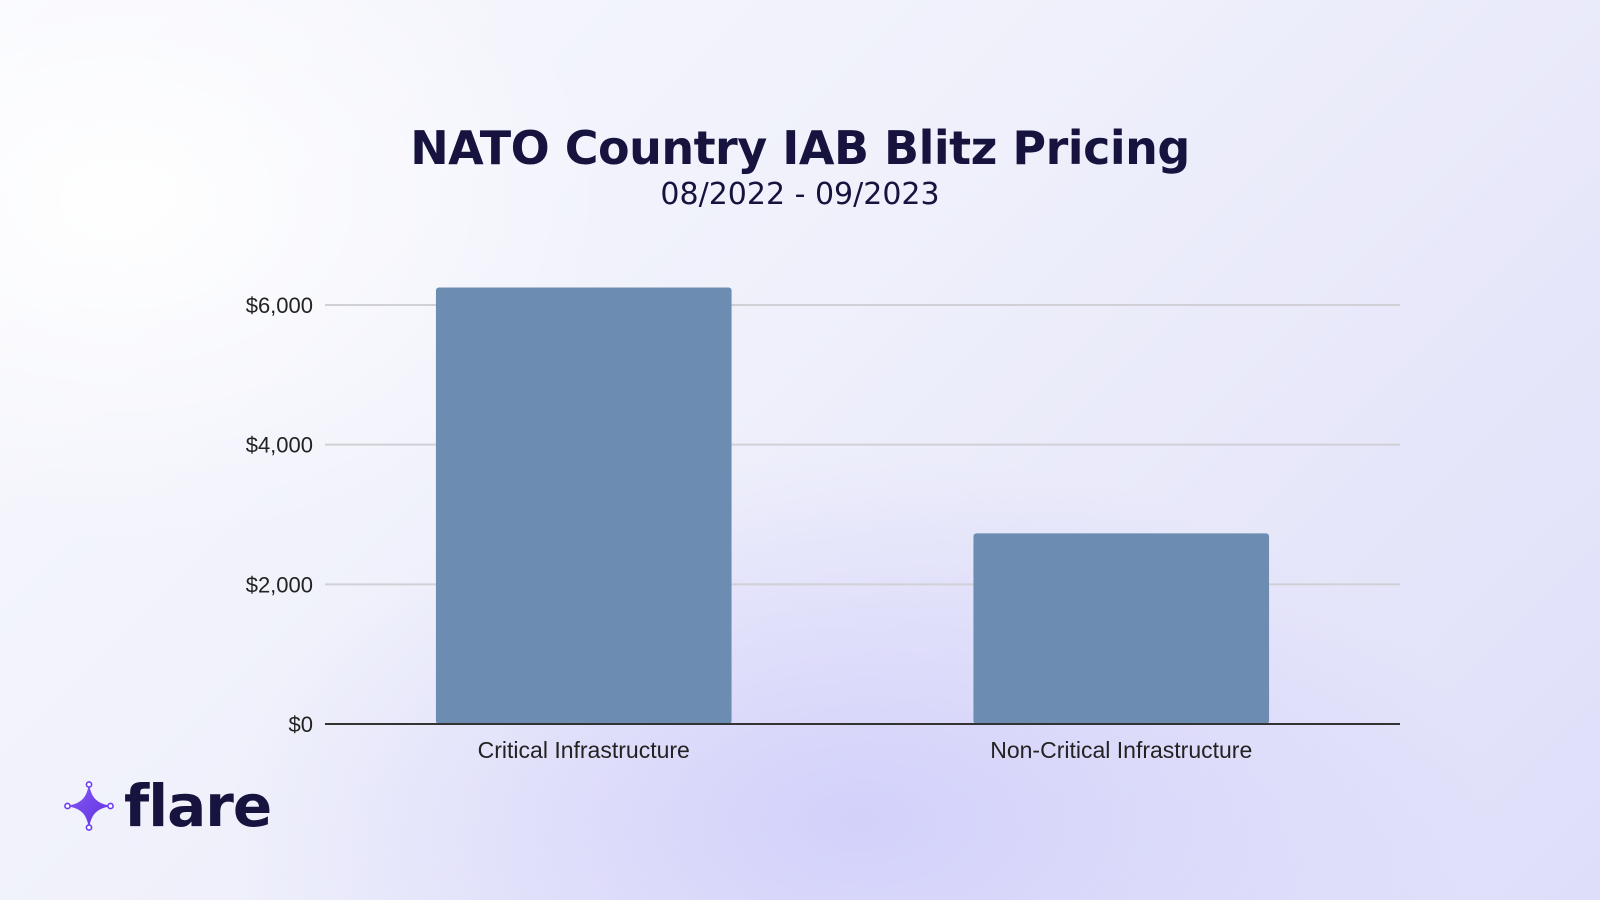 This screenshot has width=1600, height=900. I want to click on y-tick-label: $6,000, so click(279, 305).